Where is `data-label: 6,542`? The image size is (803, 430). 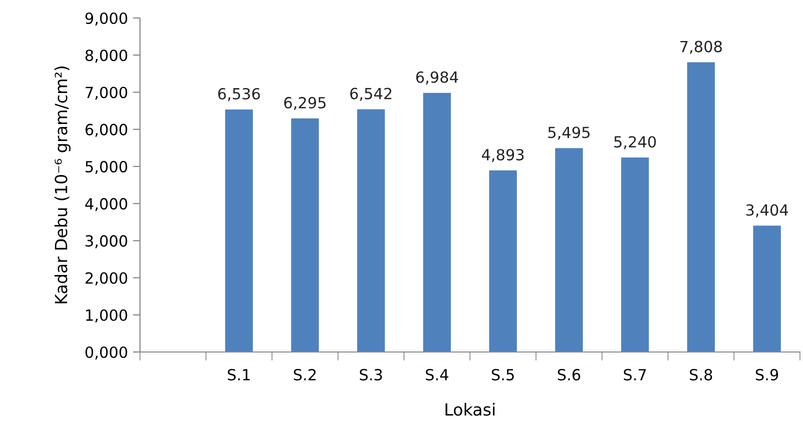
data-label: 6,542 is located at coordinates (371, 94).